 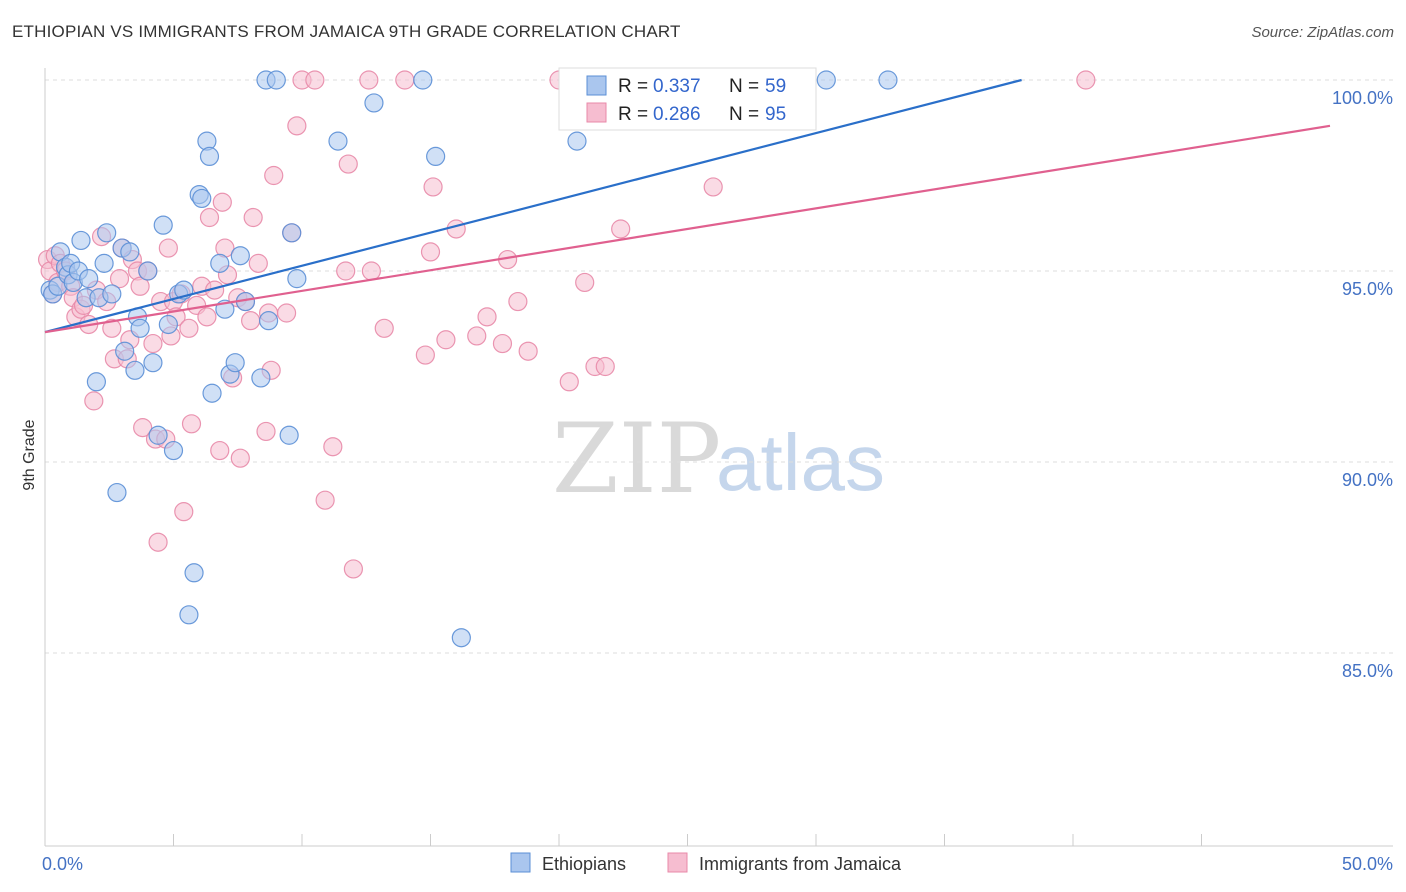 I want to click on stats-legend: R = 0.337 N = 59 R = 0.286 N = 95, so click(x=687, y=99).